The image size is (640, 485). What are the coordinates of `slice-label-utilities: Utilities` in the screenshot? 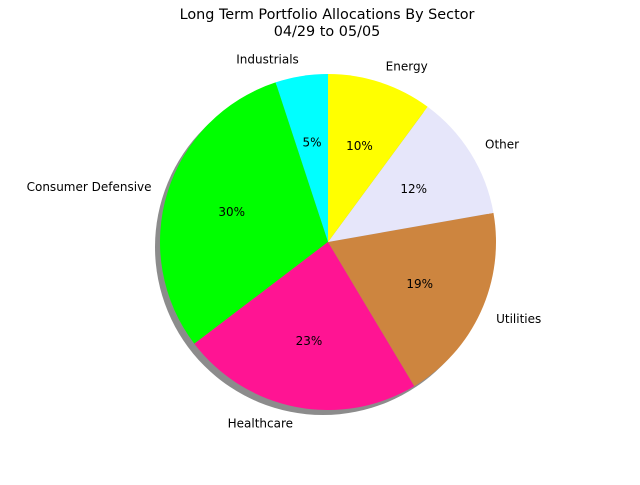 It's located at (518, 319).